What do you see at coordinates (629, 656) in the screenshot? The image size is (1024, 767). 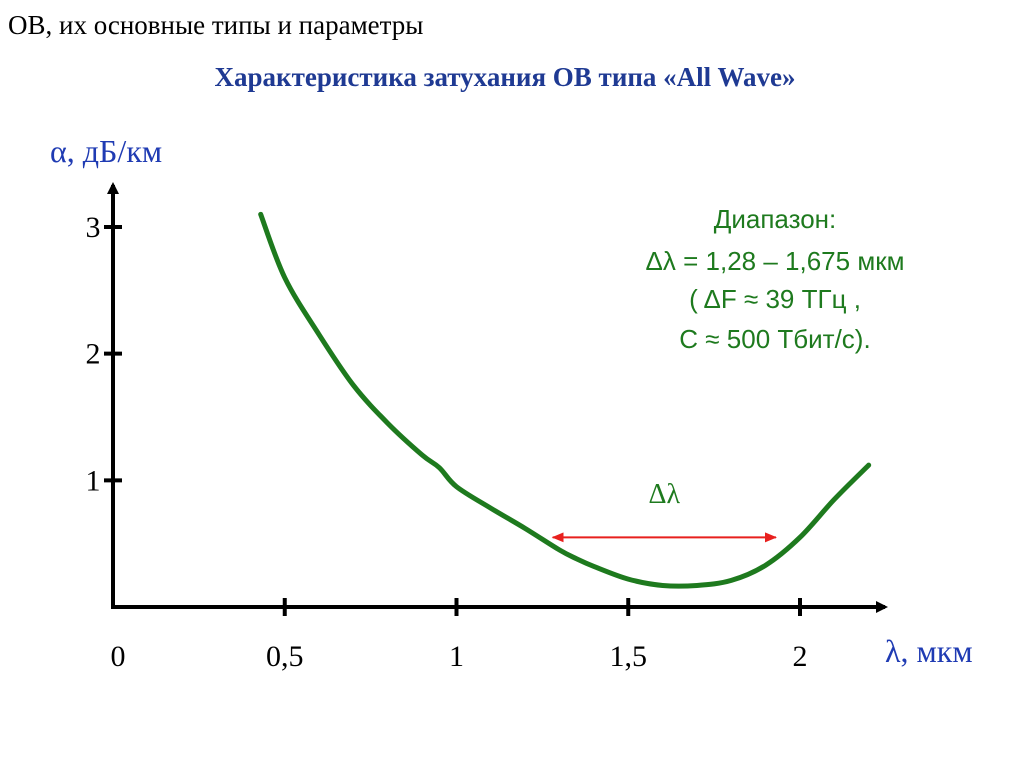 I see `x-tick-label: 1,5` at bounding box center [629, 656].